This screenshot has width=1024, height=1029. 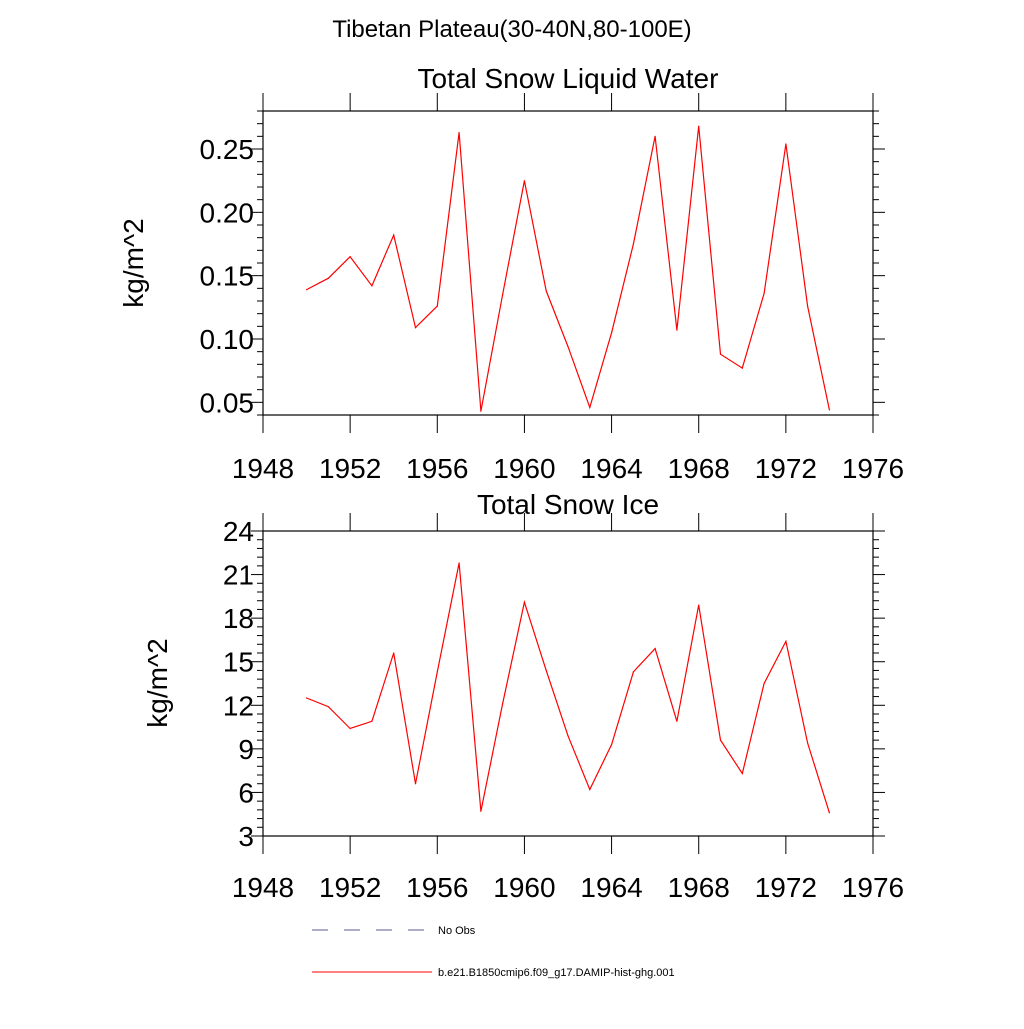 I want to click on y-tick-label: 0.20, so click(x=227, y=212).